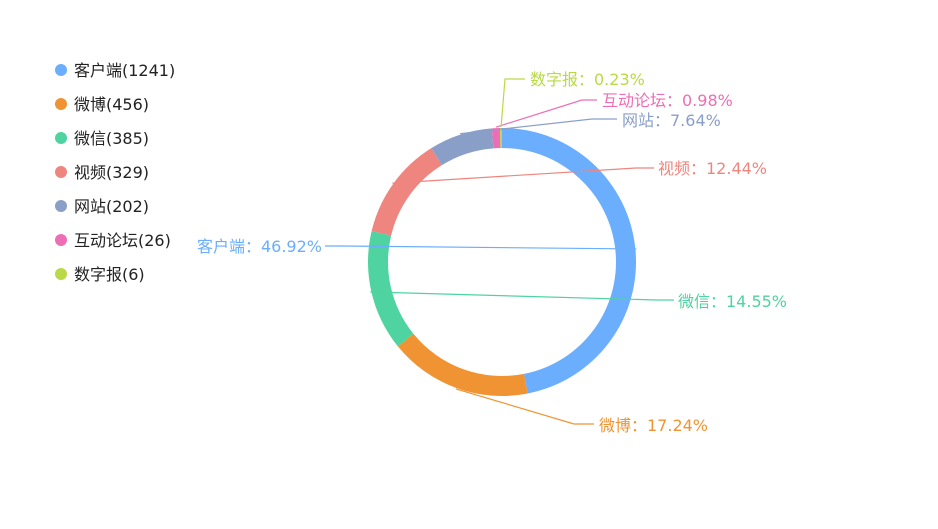 This screenshot has height=529, width=938. Describe the element at coordinates (109, 274) in the screenshot. I see `legend-label: 数字报(6)` at that location.